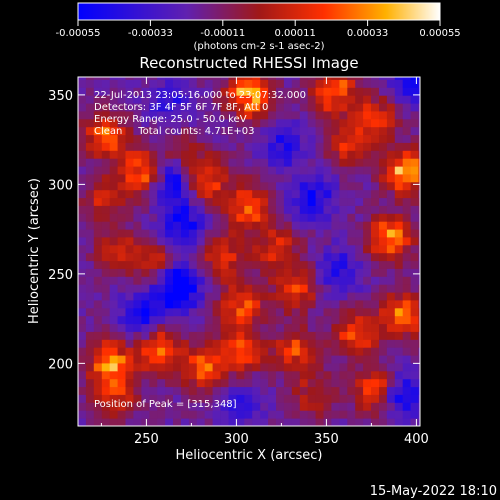 The height and width of the screenshot is (500, 500). Describe the element at coordinates (439, 33) in the screenshot. I see `colorbar-tick-label: 0.00055` at that location.